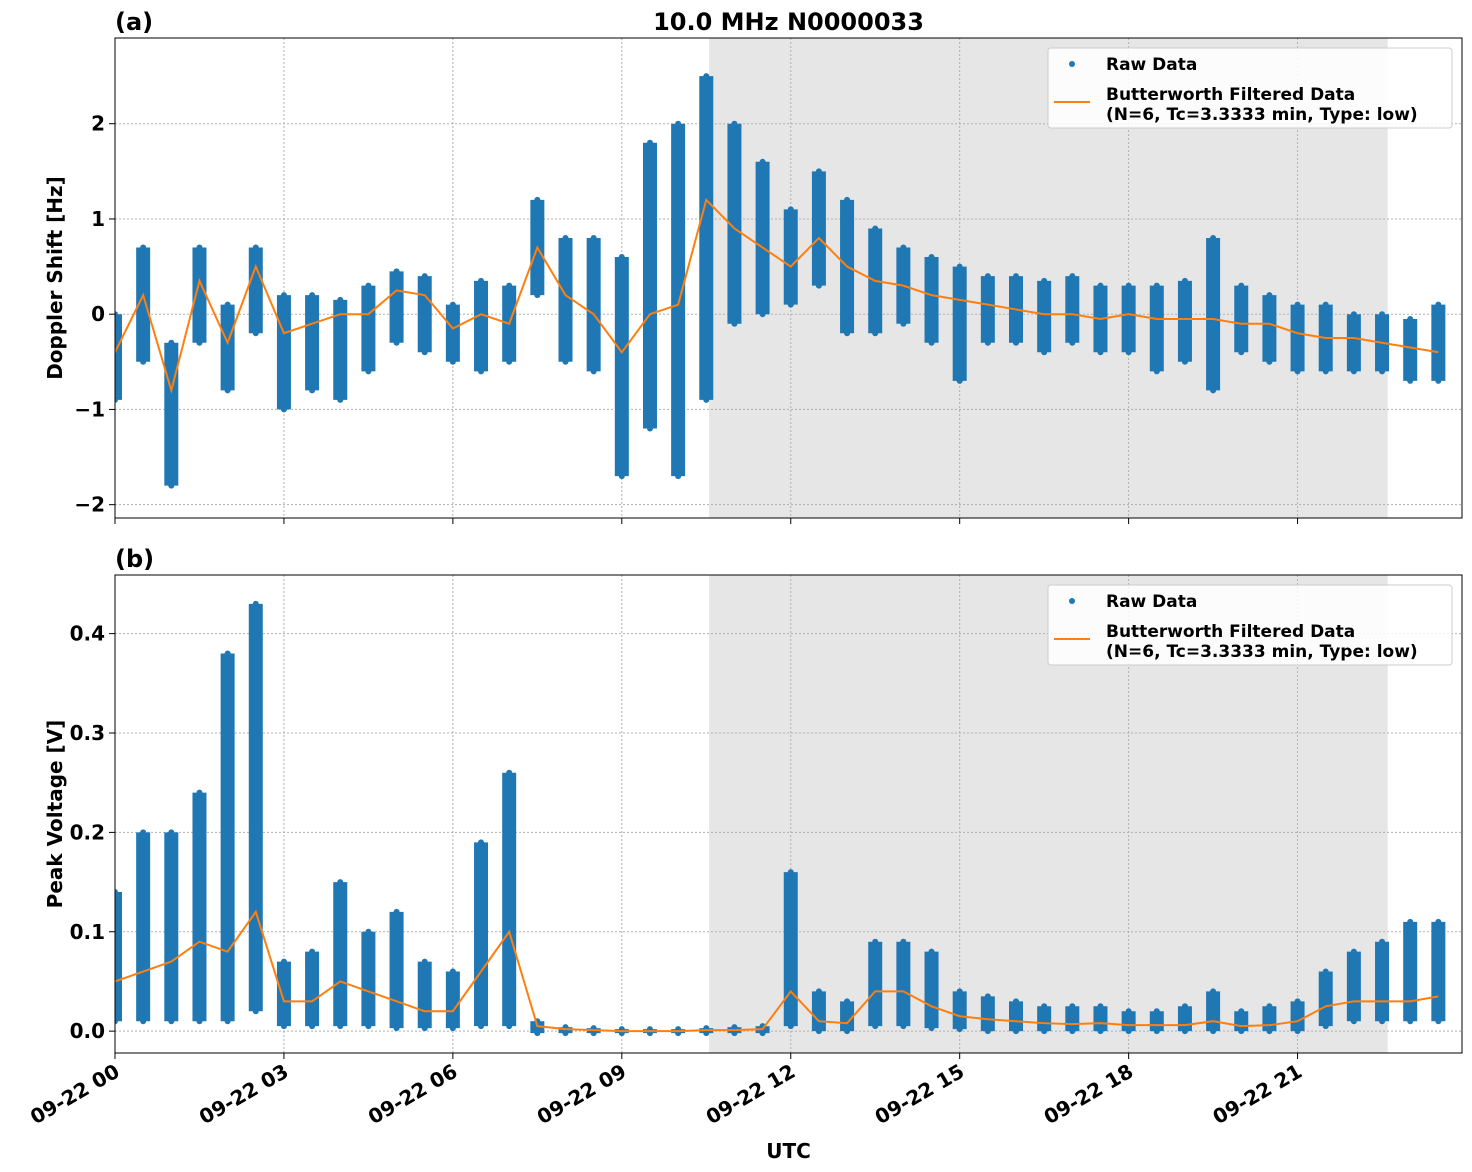  I want to click on y-tick-label: −1, so click(89, 409).